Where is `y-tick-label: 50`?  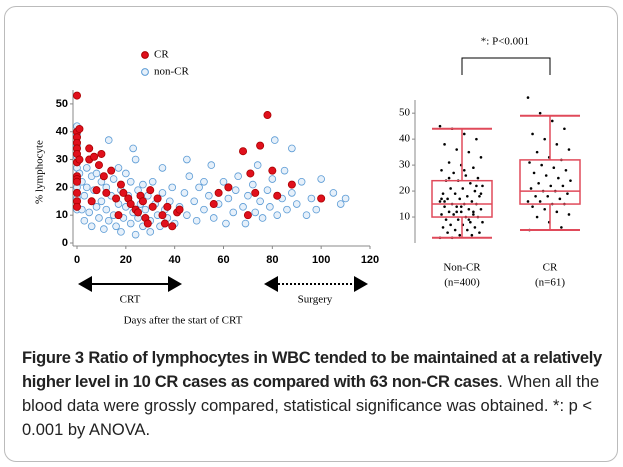
y-tick-label: 50 is located at coordinates (405, 113).